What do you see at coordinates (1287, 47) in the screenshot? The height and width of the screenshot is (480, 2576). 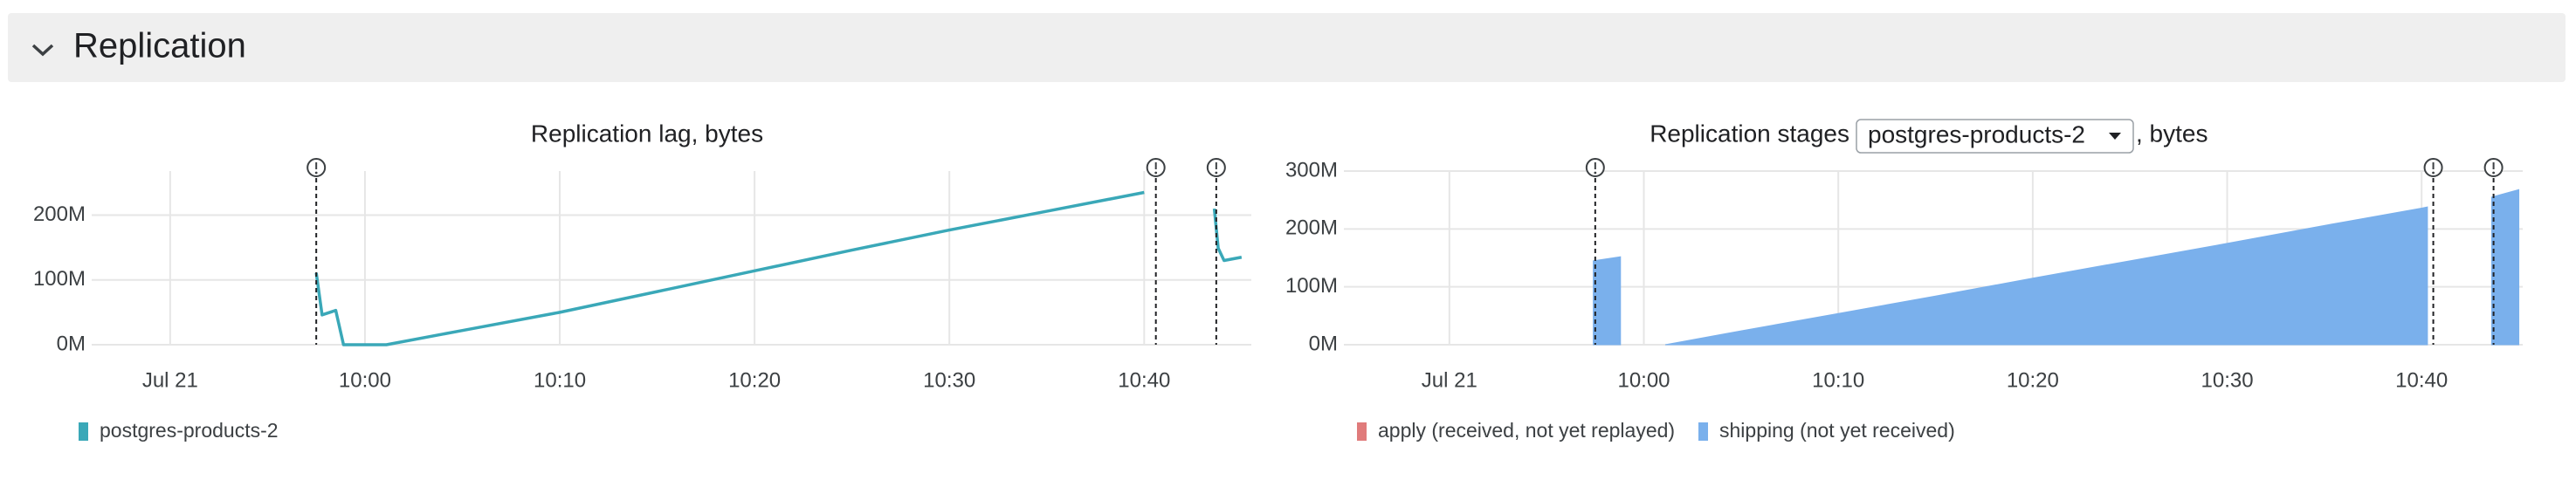 I see `section-header` at bounding box center [1287, 47].